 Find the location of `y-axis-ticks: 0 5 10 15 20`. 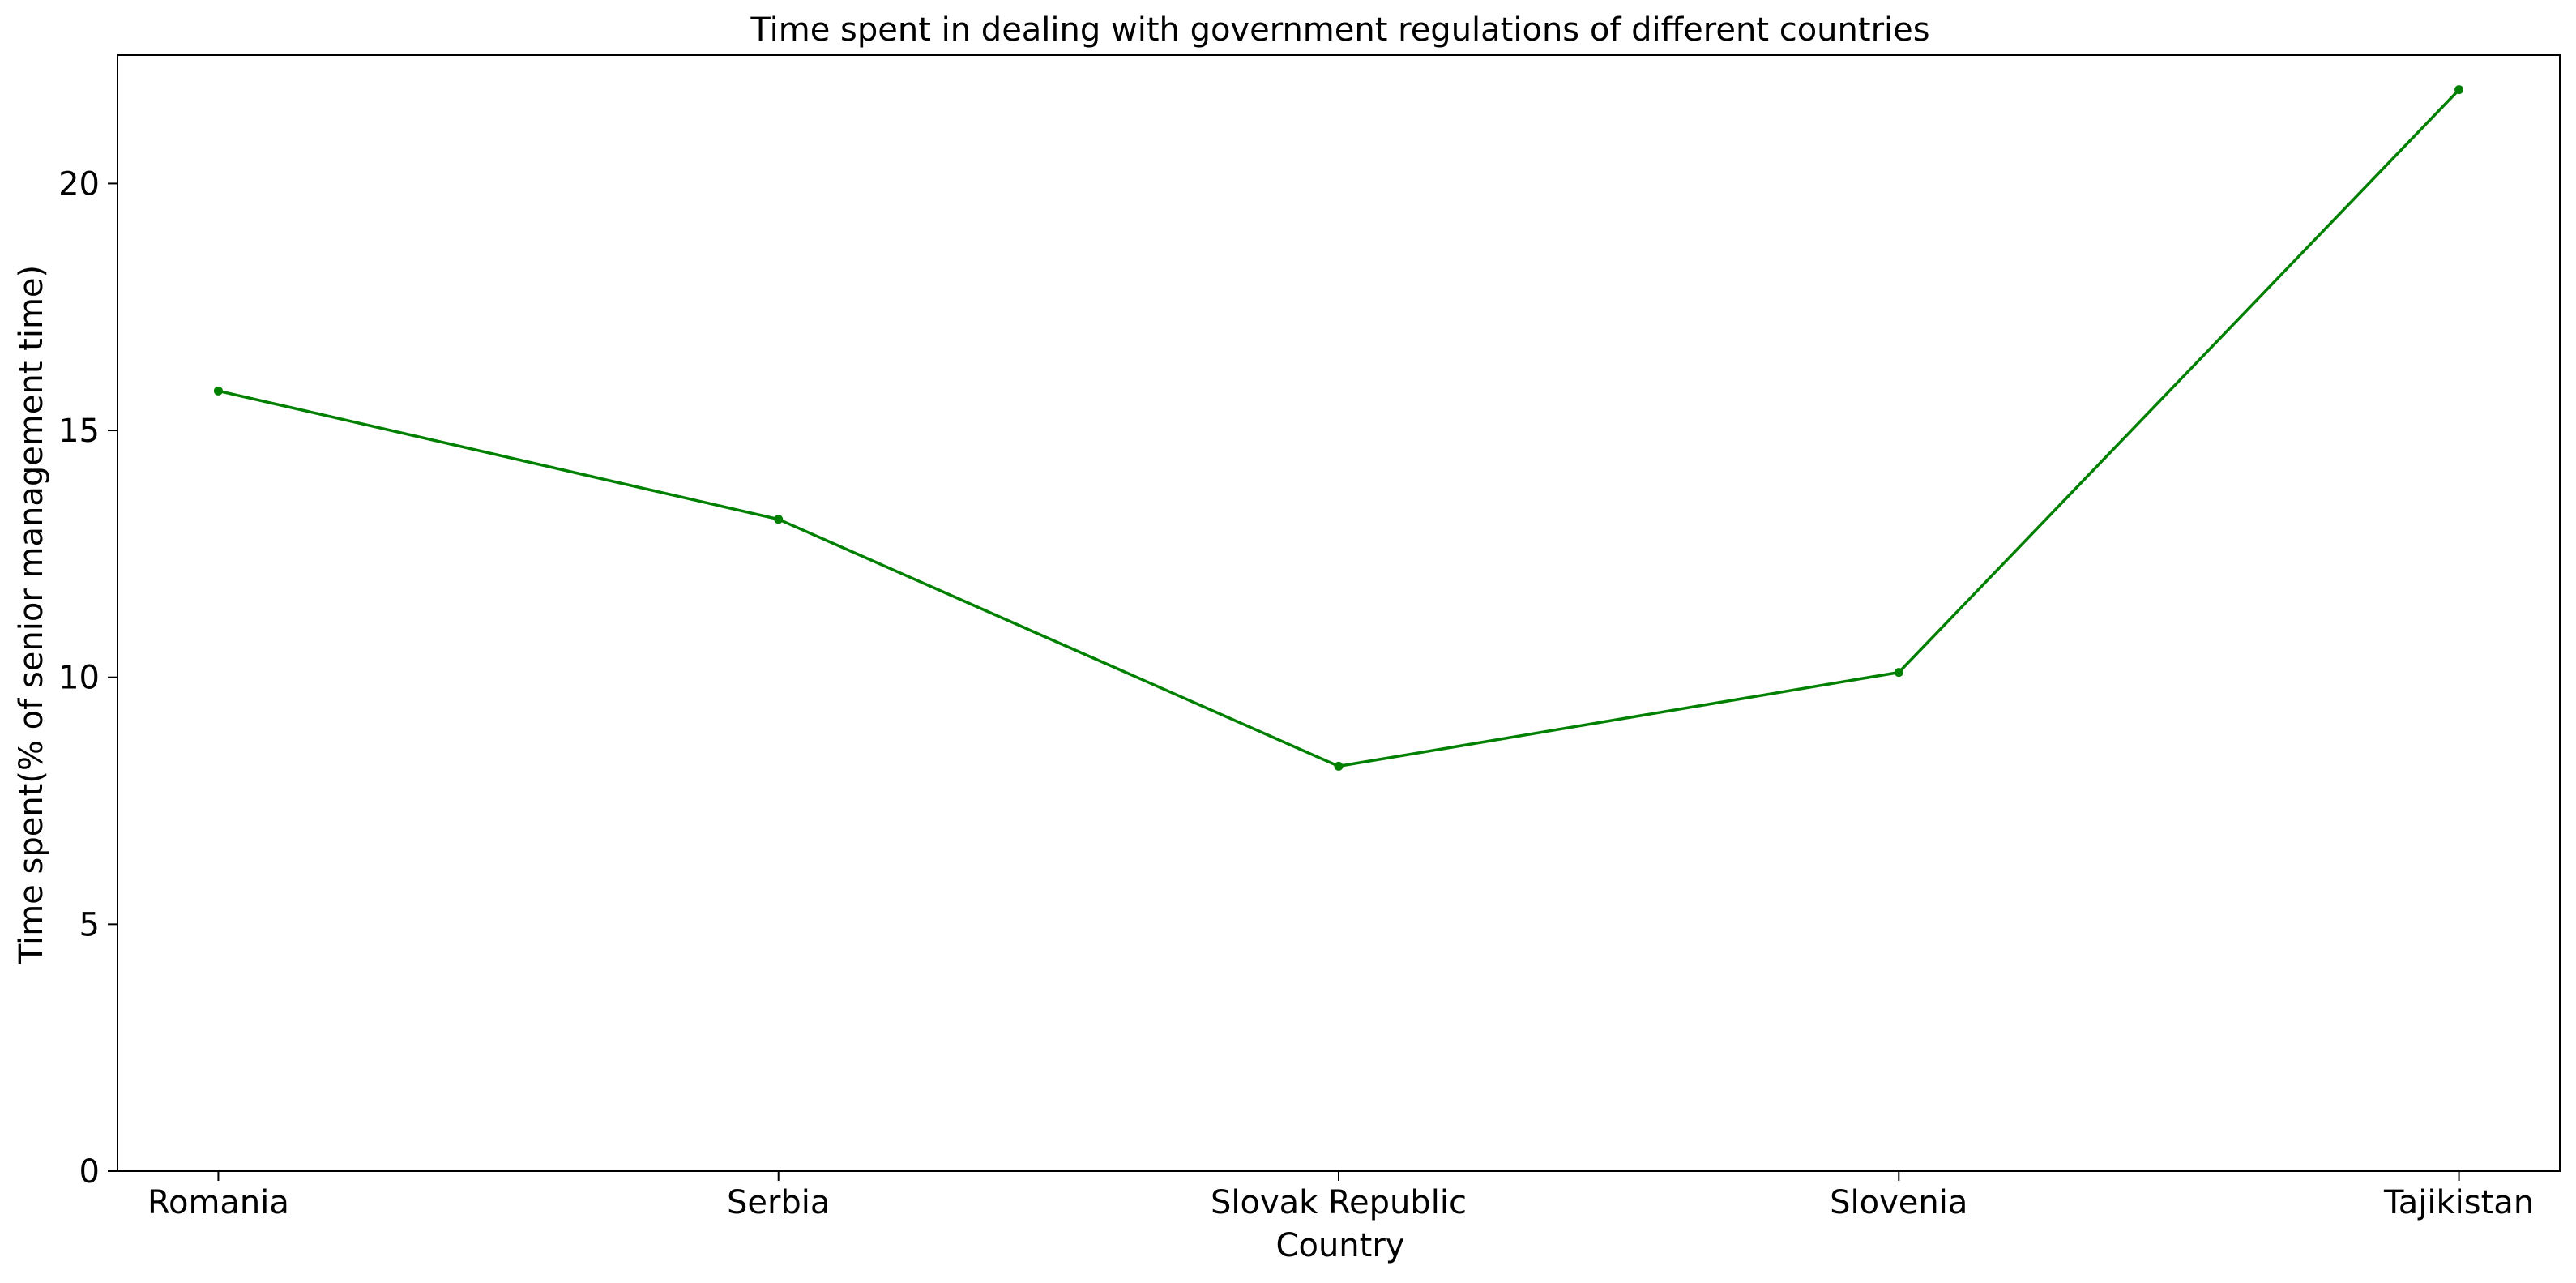

y-axis-ticks: 0 5 10 15 20 is located at coordinates (87, 678).